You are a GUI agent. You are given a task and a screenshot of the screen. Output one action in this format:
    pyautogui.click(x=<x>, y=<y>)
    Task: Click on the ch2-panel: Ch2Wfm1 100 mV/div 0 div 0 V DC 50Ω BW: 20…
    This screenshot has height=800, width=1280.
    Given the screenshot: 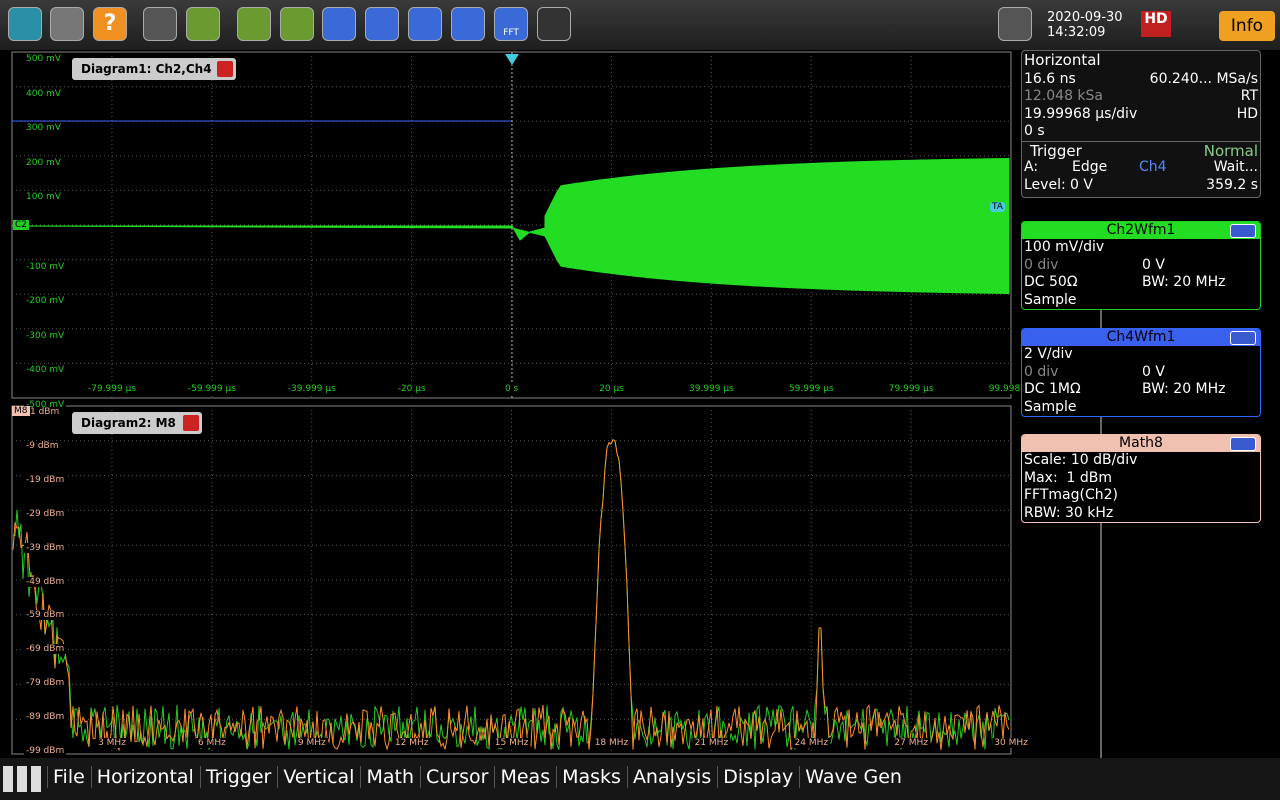 What is the action you would take?
    pyautogui.click(x=1141, y=265)
    